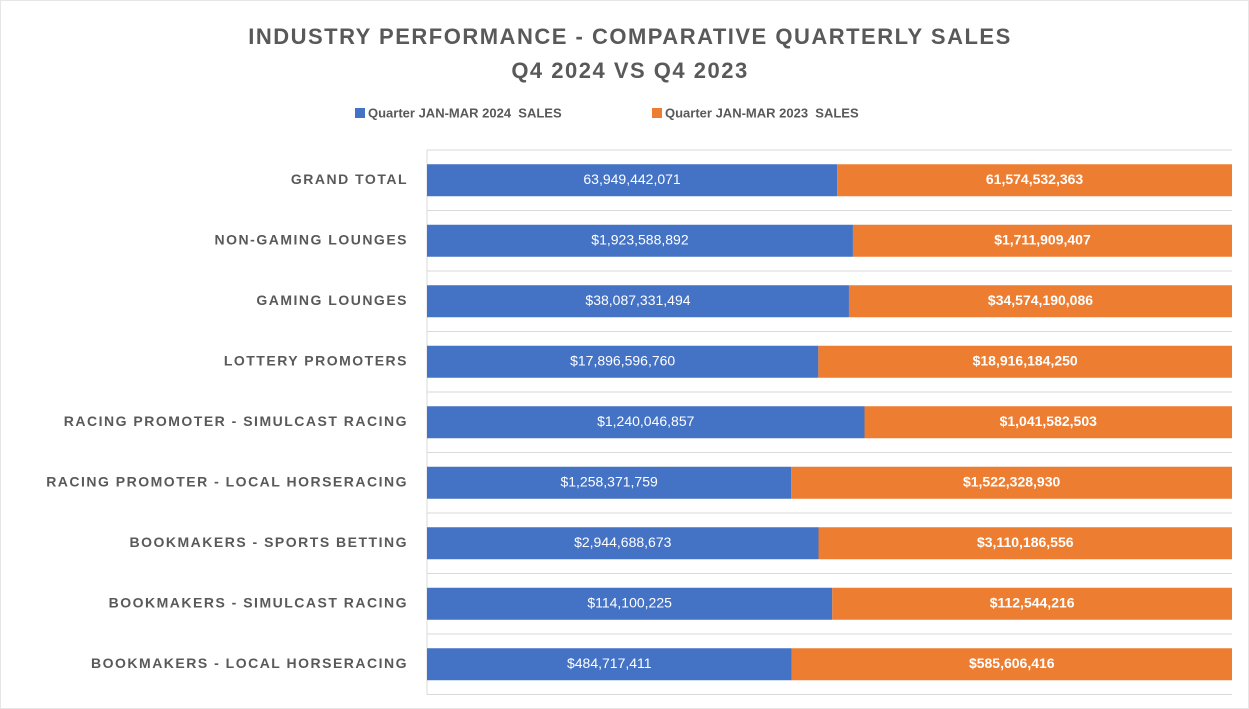  I want to click on category-label: LOTTERY PROMOTERS, so click(316, 360).